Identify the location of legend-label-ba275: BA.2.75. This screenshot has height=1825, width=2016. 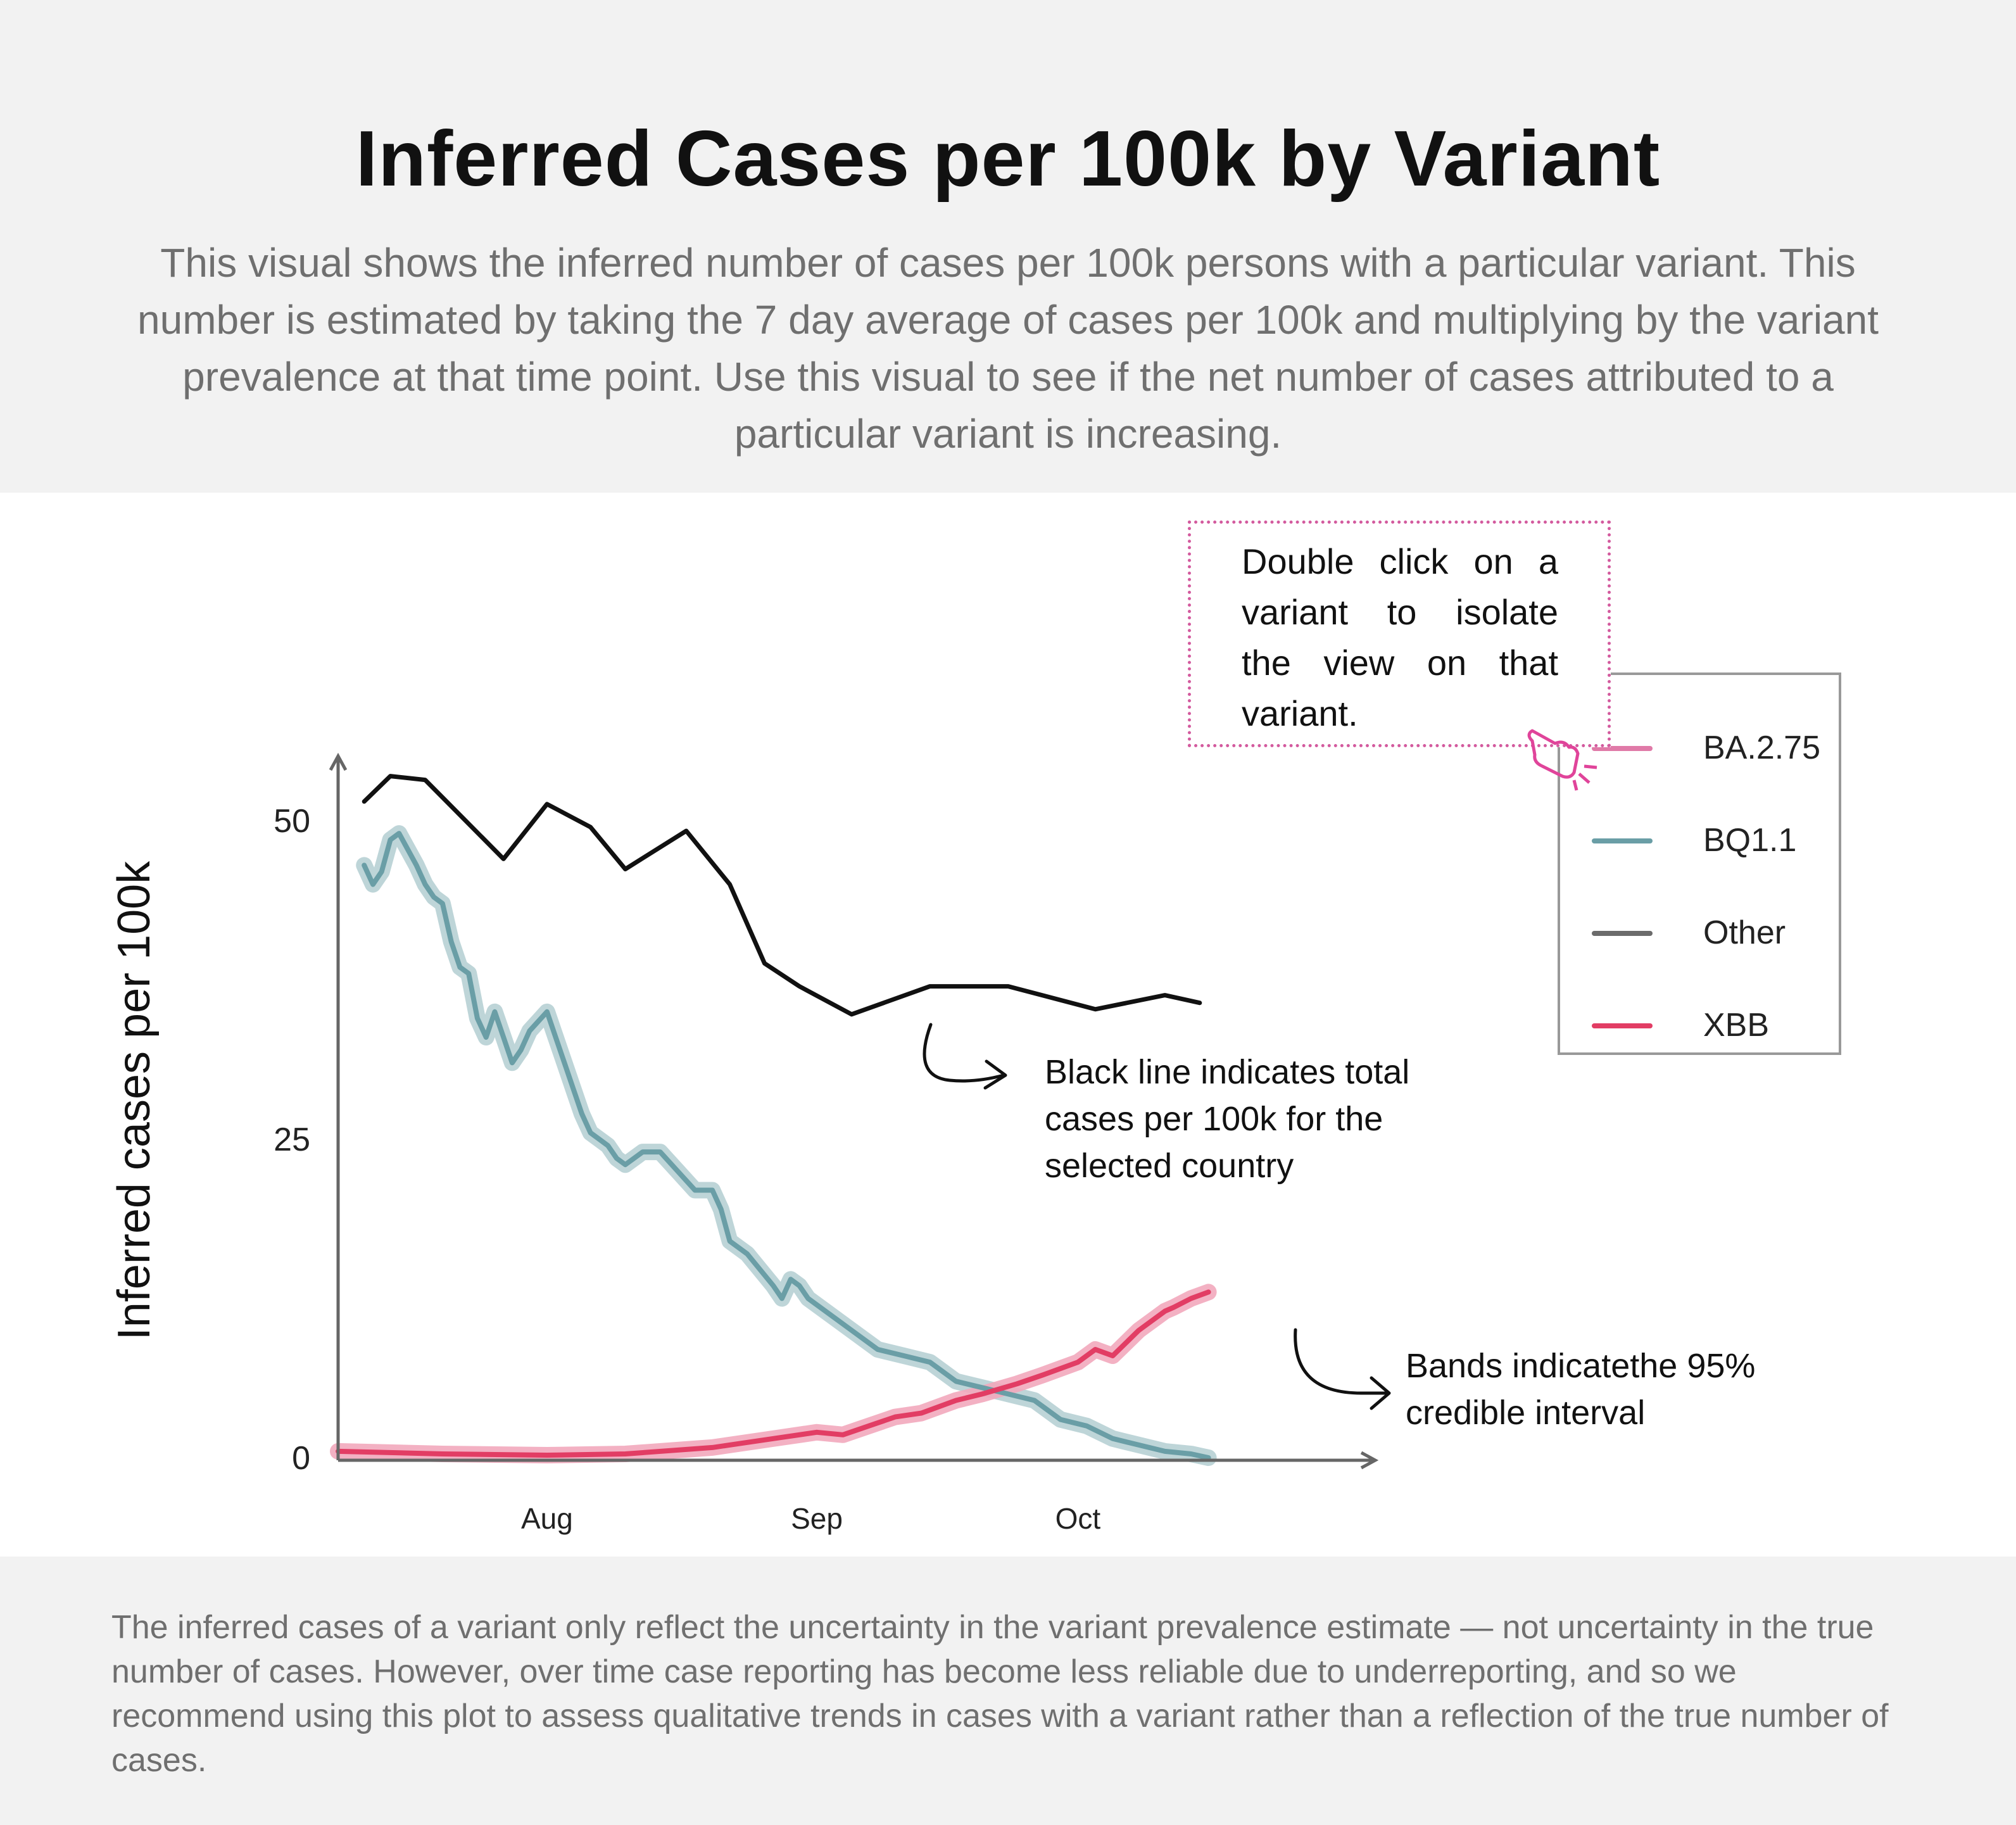
(1762, 748).